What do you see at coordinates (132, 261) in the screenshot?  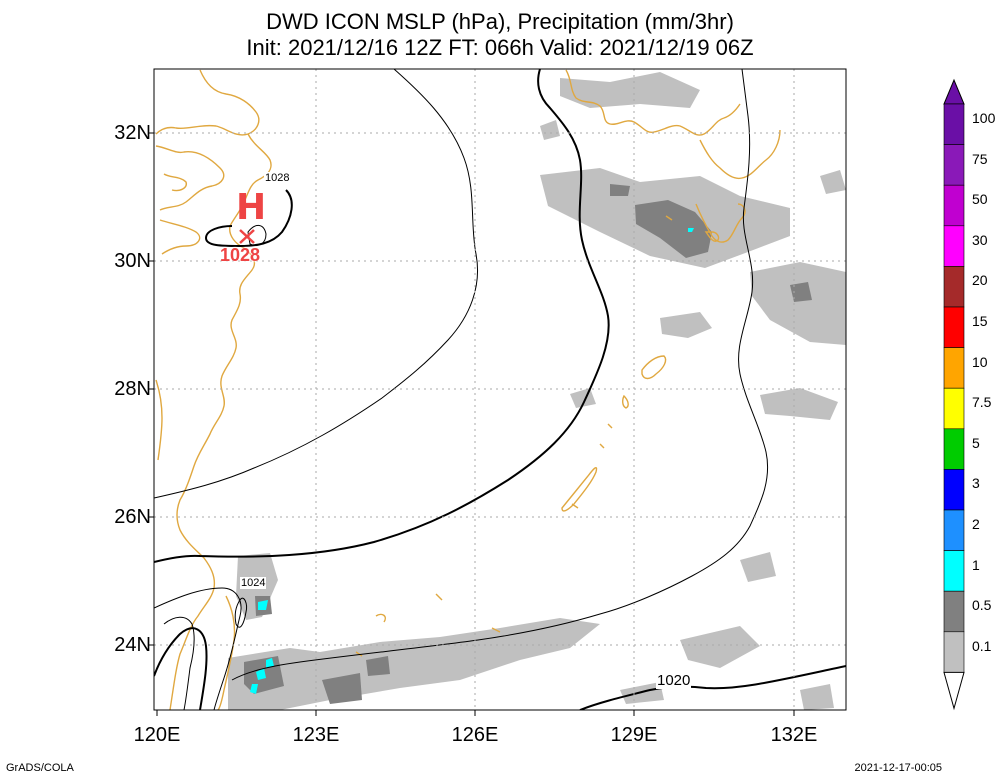 I see `lat-label-30n: 30N` at bounding box center [132, 261].